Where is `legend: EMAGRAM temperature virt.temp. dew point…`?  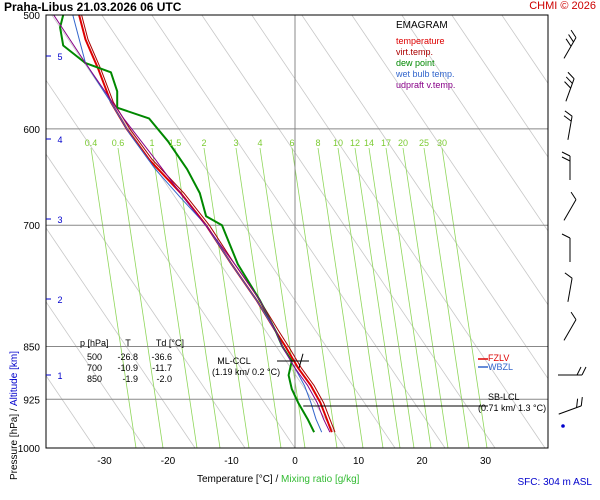 legend: EMAGRAM temperature virt.temp. dew point… is located at coordinates (444, 55).